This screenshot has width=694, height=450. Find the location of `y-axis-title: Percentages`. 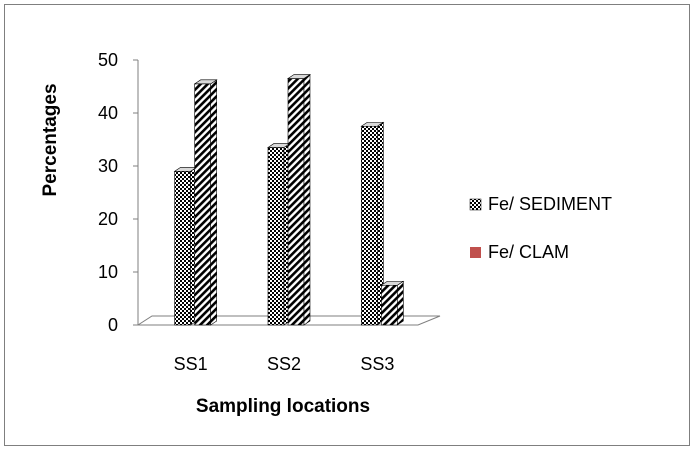

y-axis-title: Percentages is located at coordinates (50, 139).